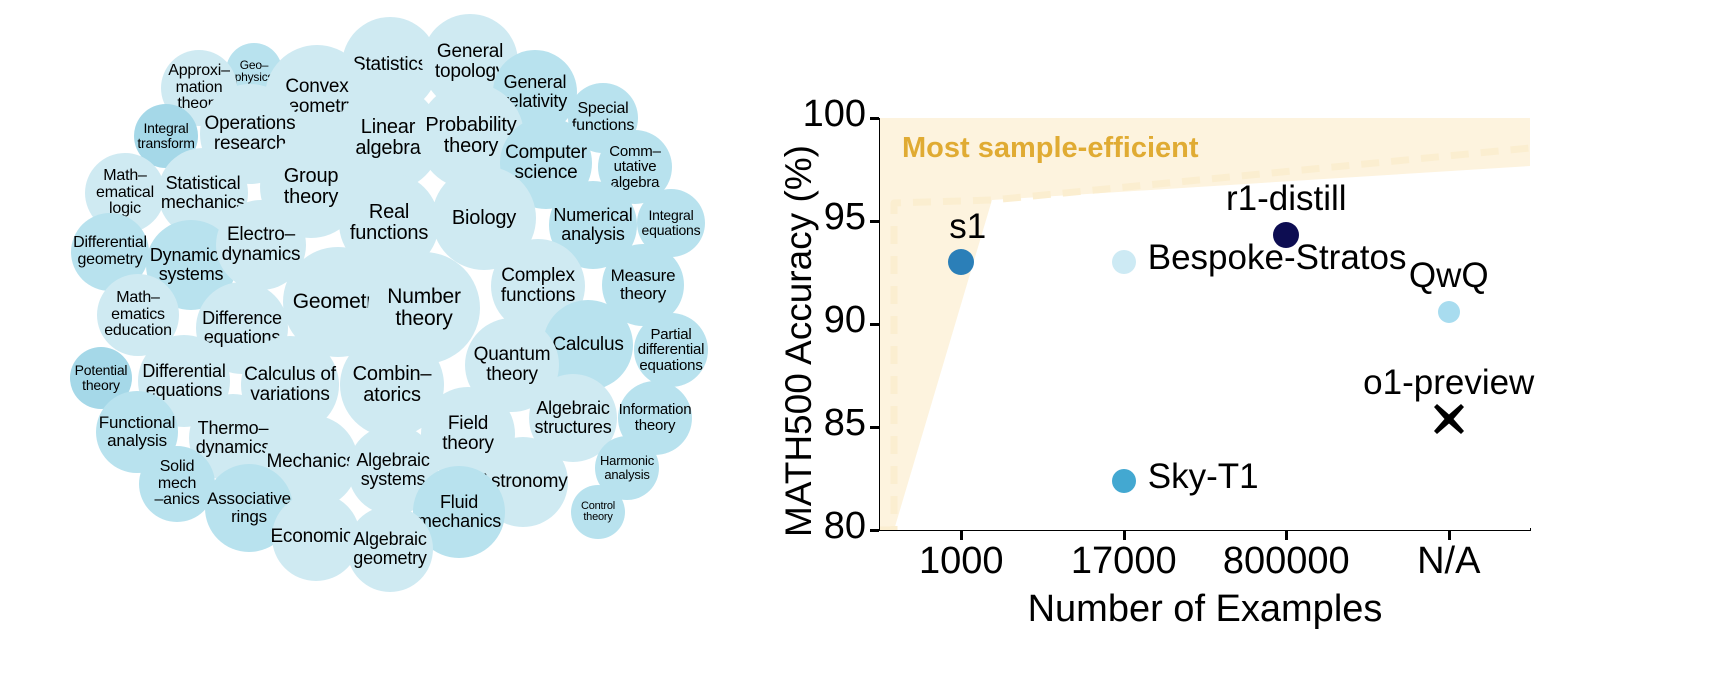 This screenshot has height=688, width=1736. I want to click on point-marker-bespoke-stratos, so click(1123, 262).